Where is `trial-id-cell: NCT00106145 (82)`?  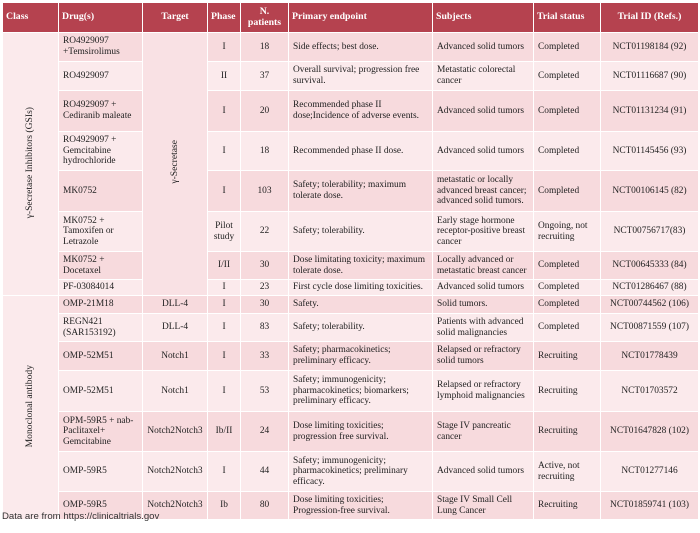
trial-id-cell: NCT00106145 (82) is located at coordinates (649, 191).